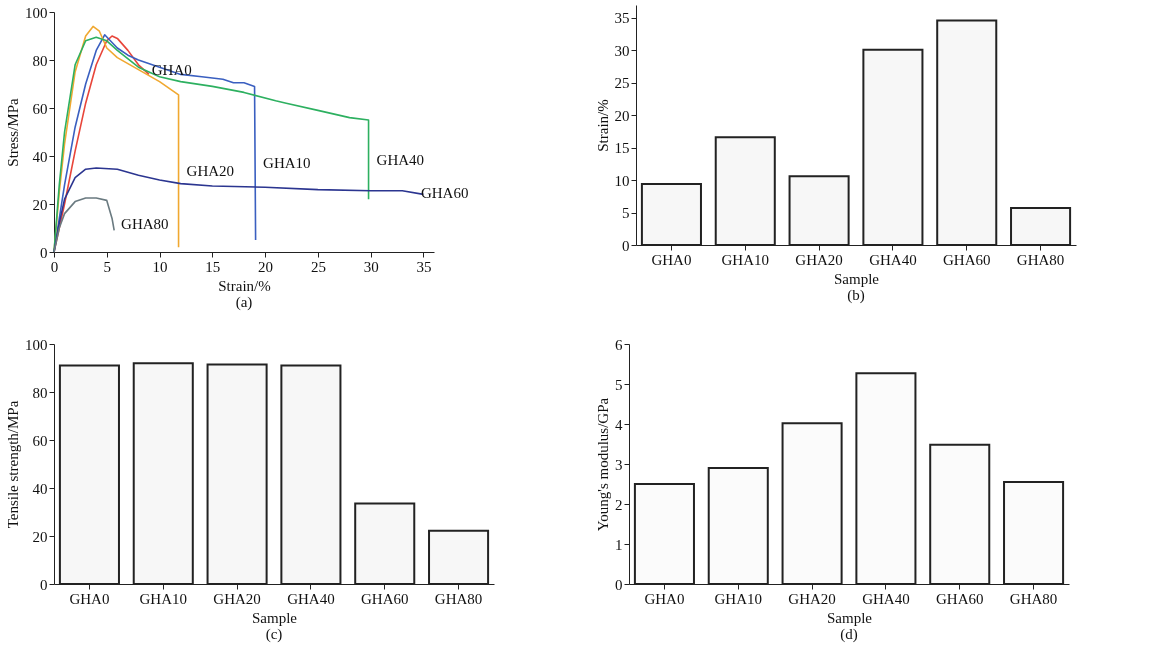 The image size is (1150, 663). I want to click on text: (c), so click(274, 634).